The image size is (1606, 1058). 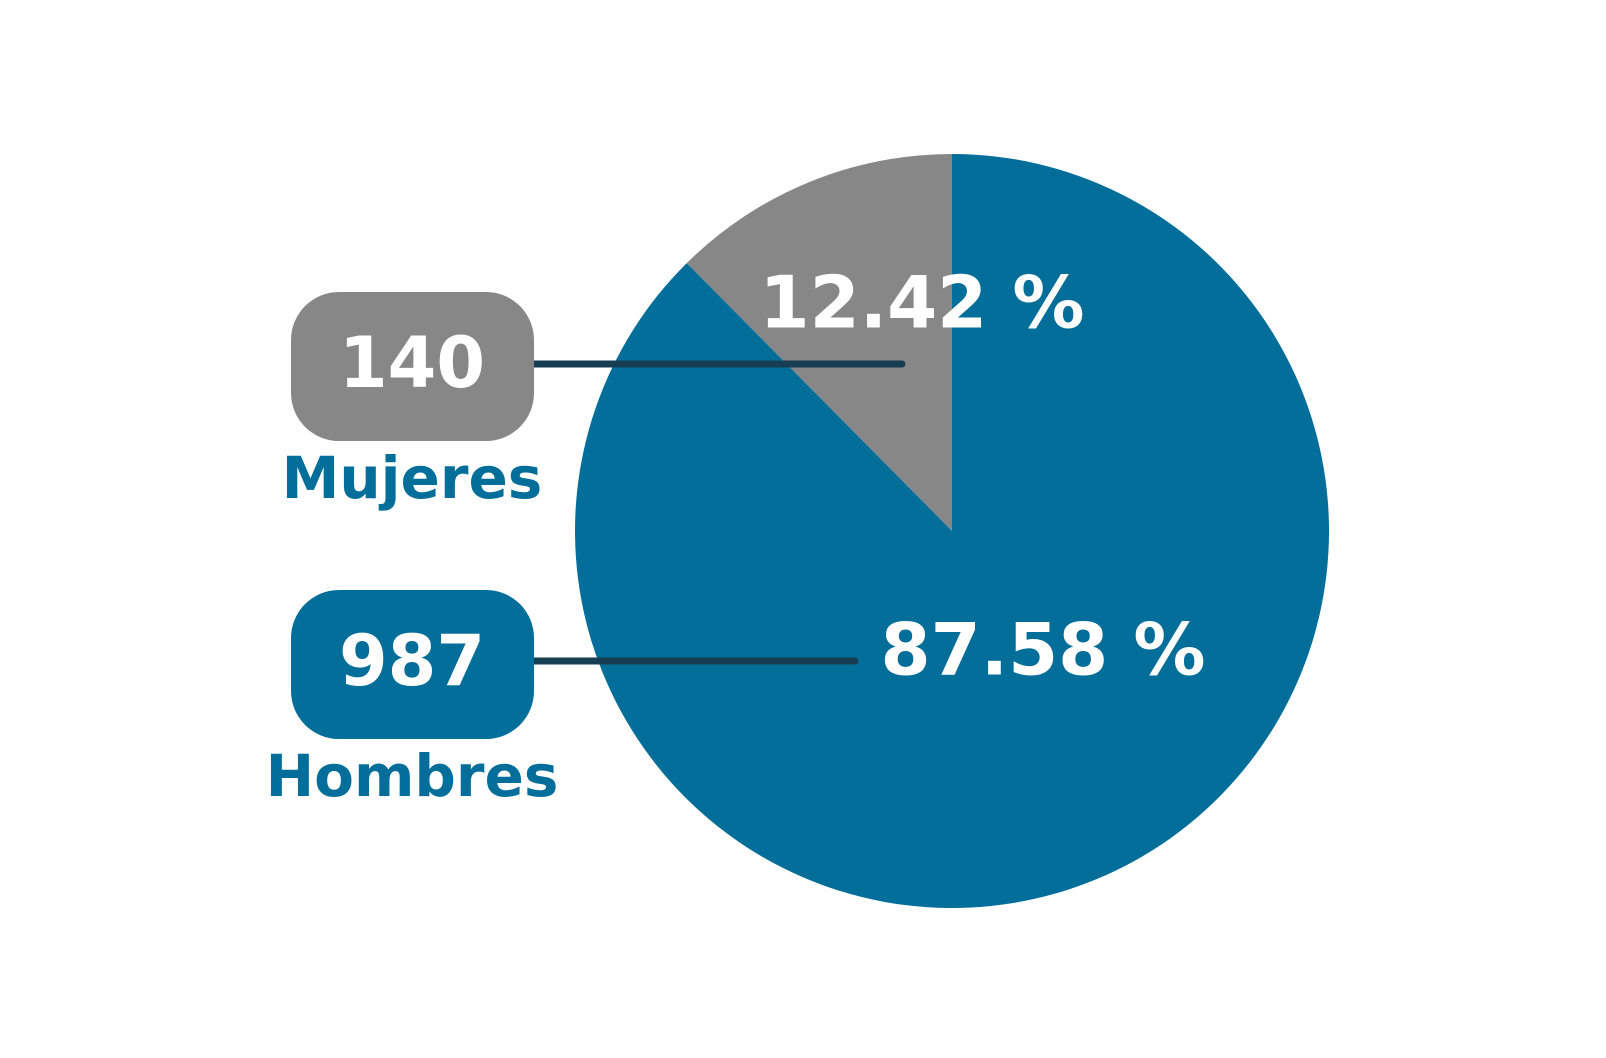 I want to click on count-label: 140, so click(x=412, y=363).